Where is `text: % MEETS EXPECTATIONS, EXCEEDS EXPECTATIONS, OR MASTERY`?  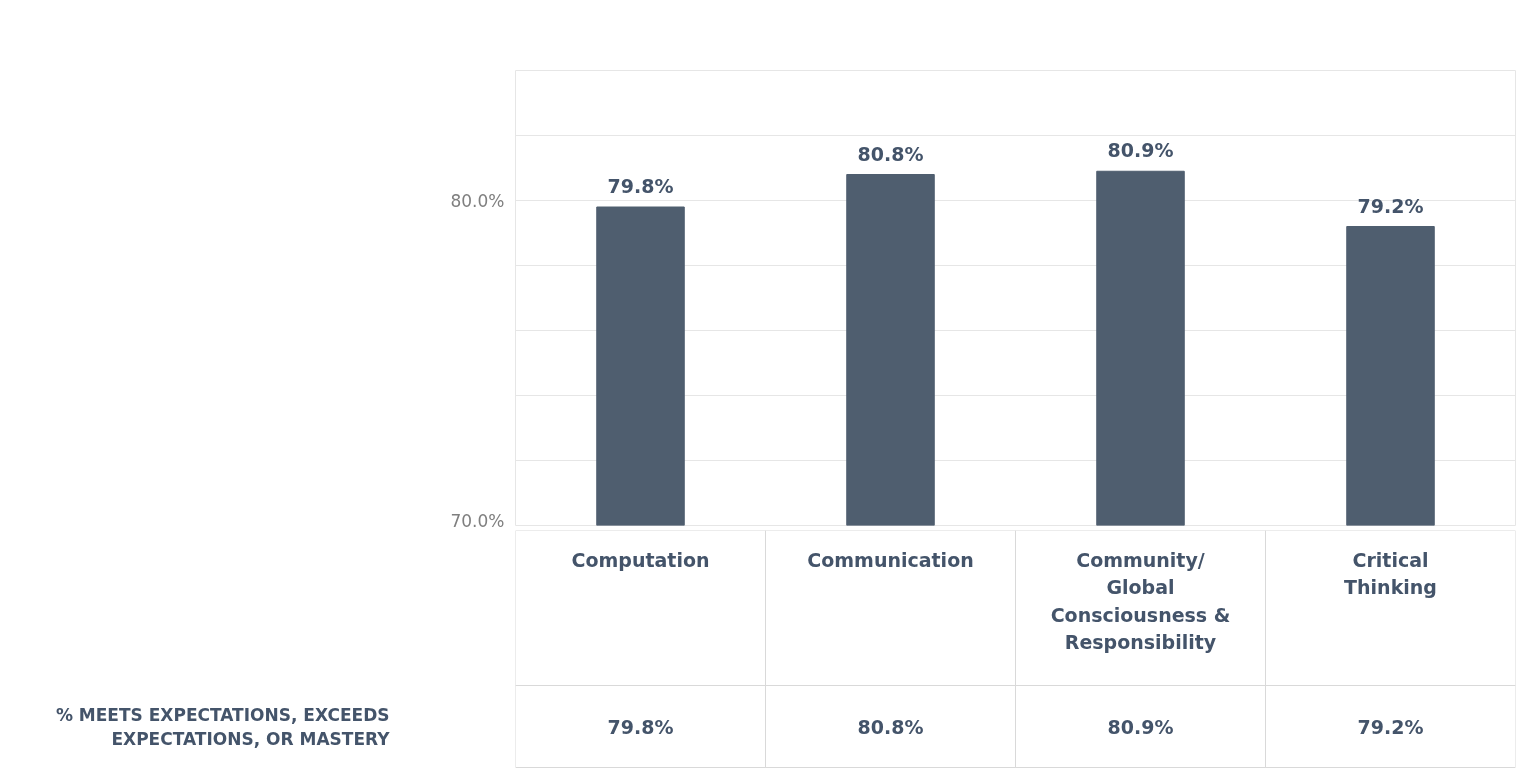
text: % MEETS EXPECTATIONS, EXCEEDS EXPECTATIONS, OR MASTERY is located at coordinates (223, 726).